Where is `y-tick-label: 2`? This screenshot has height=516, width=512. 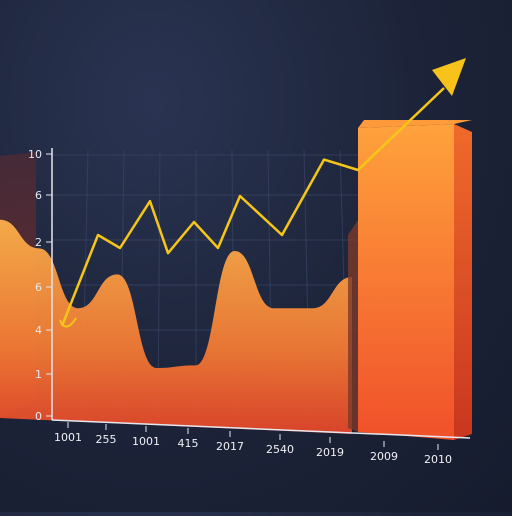
y-tick-label: 2 is located at coordinates (38, 242).